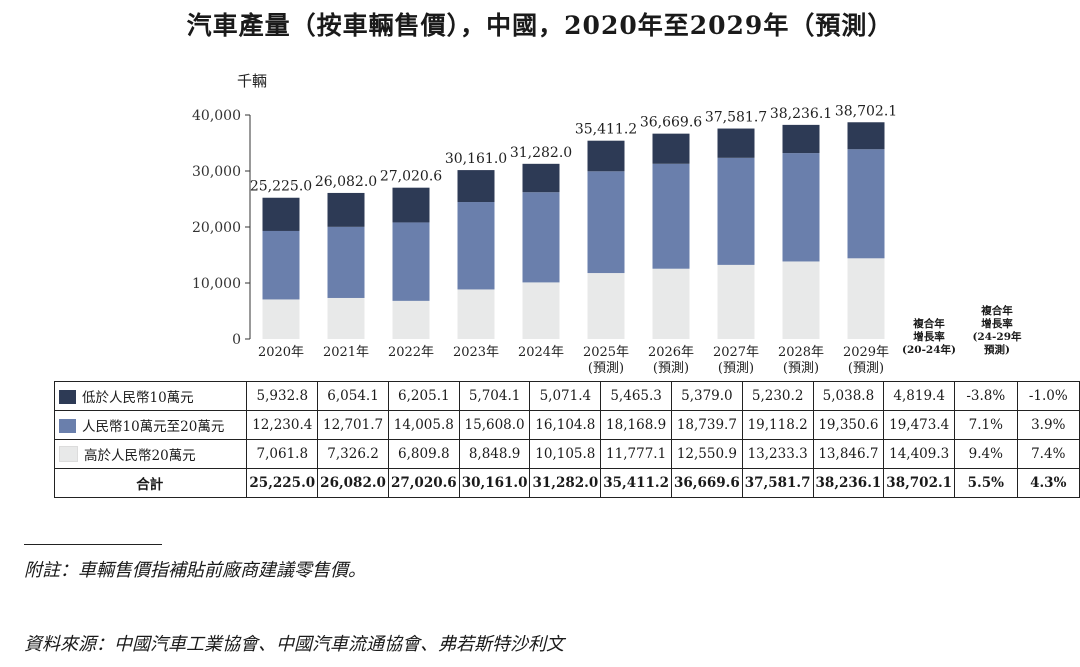 Image resolution: width=1080 pixels, height=667 pixels. What do you see at coordinates (986, 425) in the screenshot?
I see `cagr-cell: 7.1%` at bounding box center [986, 425].